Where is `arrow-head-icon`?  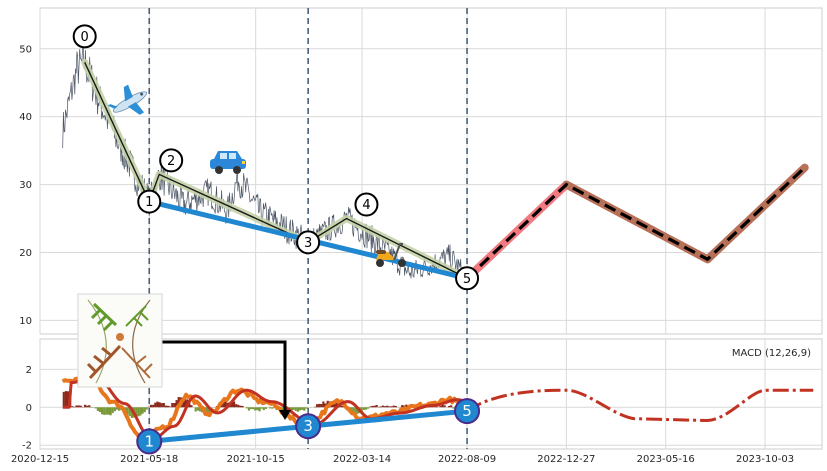
arrow-head-icon is located at coordinates (285, 415).